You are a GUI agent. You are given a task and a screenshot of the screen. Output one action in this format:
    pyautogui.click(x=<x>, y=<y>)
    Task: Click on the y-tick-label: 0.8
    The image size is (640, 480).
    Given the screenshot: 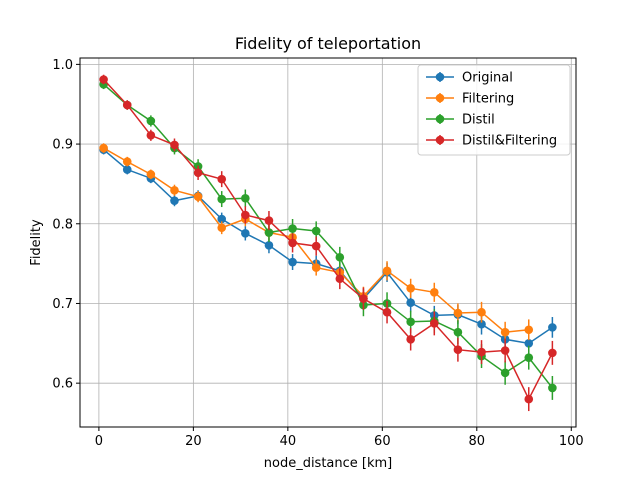 What is the action you would take?
    pyautogui.click(x=62, y=224)
    